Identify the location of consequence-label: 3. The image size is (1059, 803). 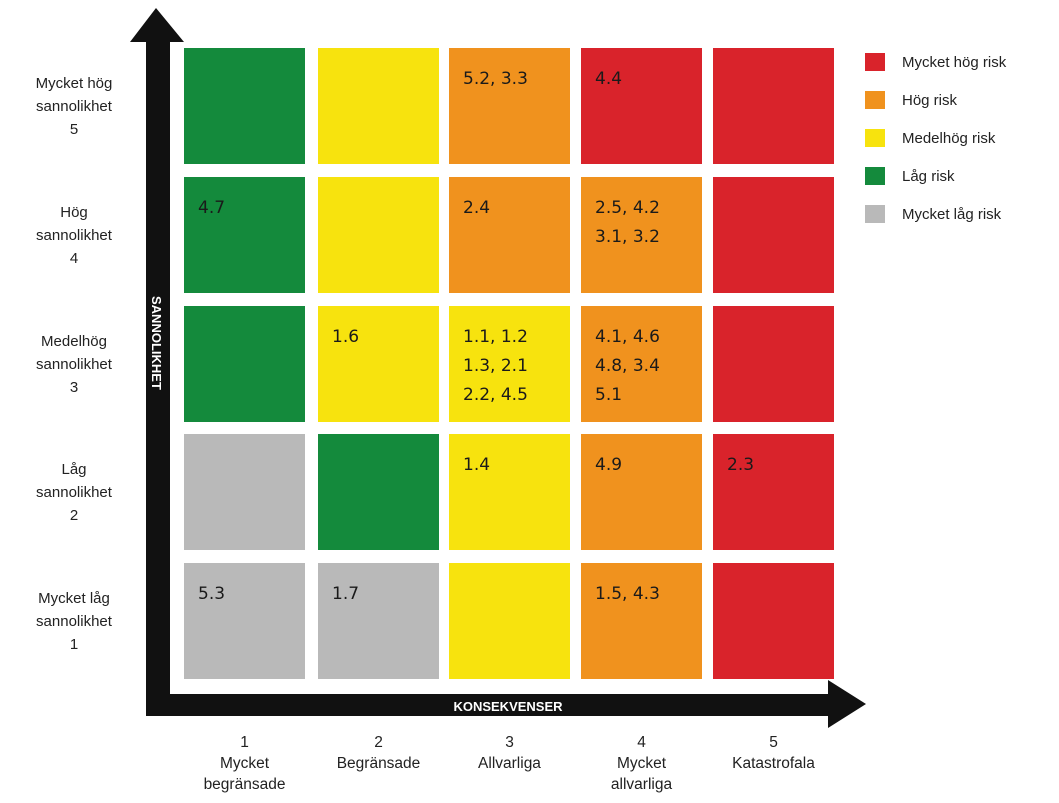
(509, 742).